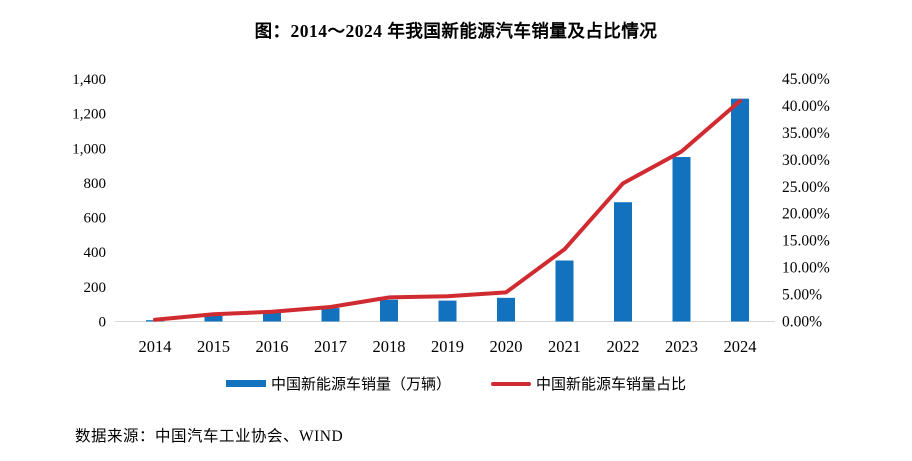 Image resolution: width=912 pixels, height=461 pixels. What do you see at coordinates (623, 262) in the screenshot?
I see `sales-bar-2022` at bounding box center [623, 262].